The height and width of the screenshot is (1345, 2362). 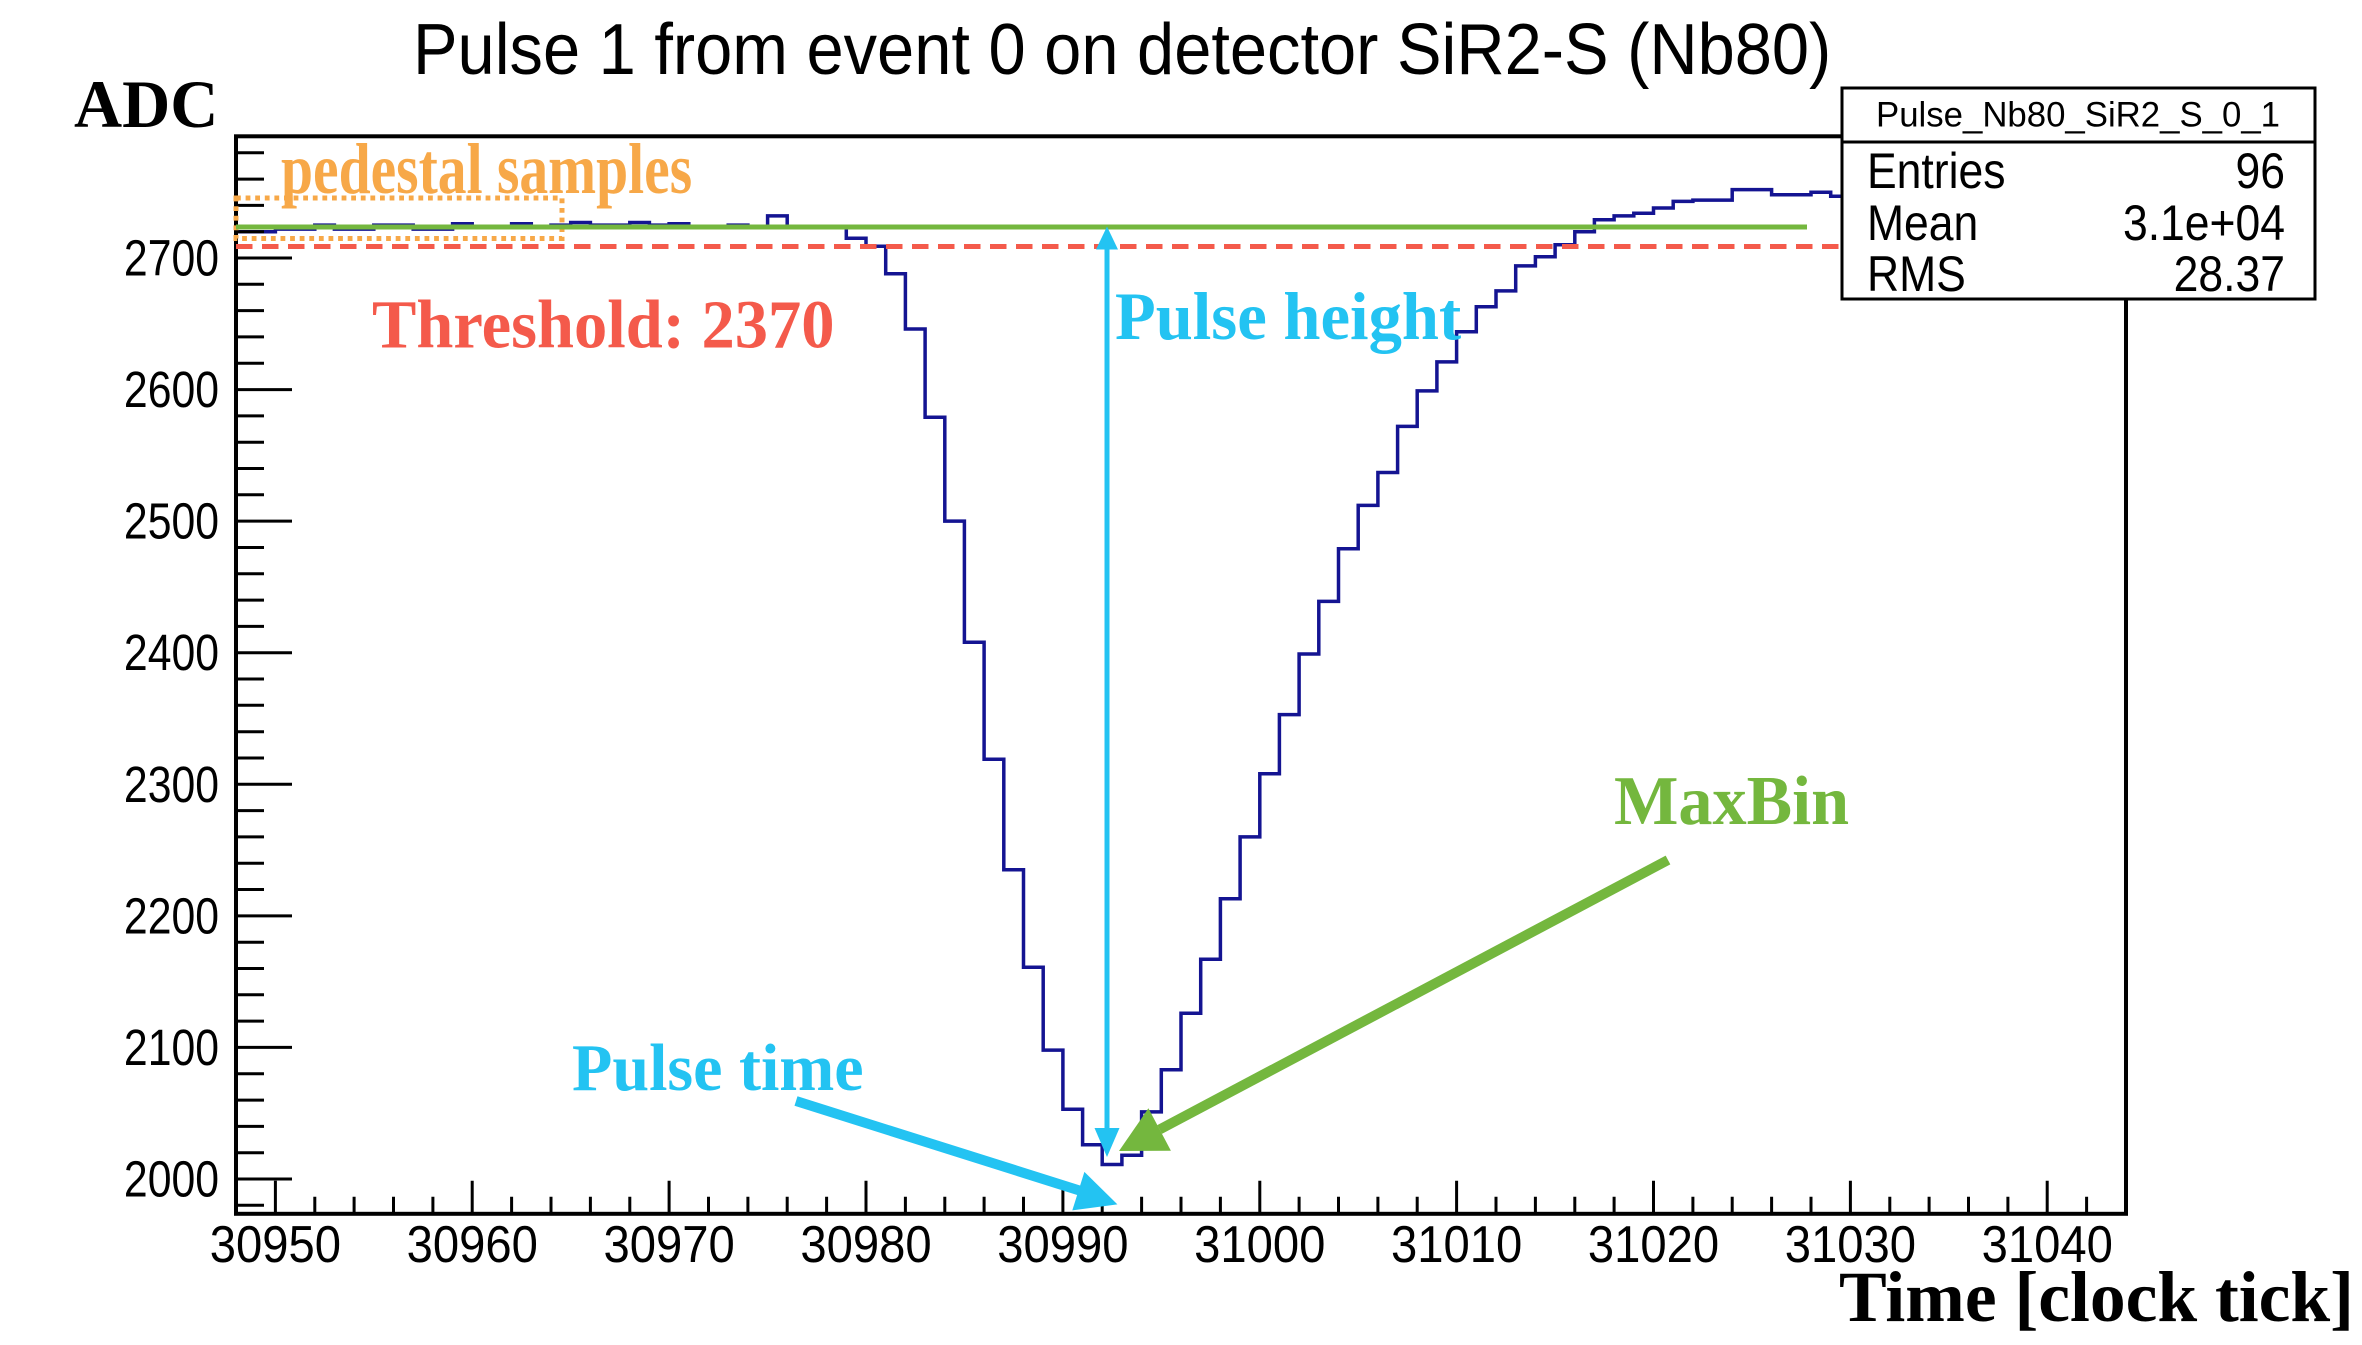 What do you see at coordinates (2096, 1297) in the screenshot?
I see `svg-text: Time [clock tick]` at bounding box center [2096, 1297].